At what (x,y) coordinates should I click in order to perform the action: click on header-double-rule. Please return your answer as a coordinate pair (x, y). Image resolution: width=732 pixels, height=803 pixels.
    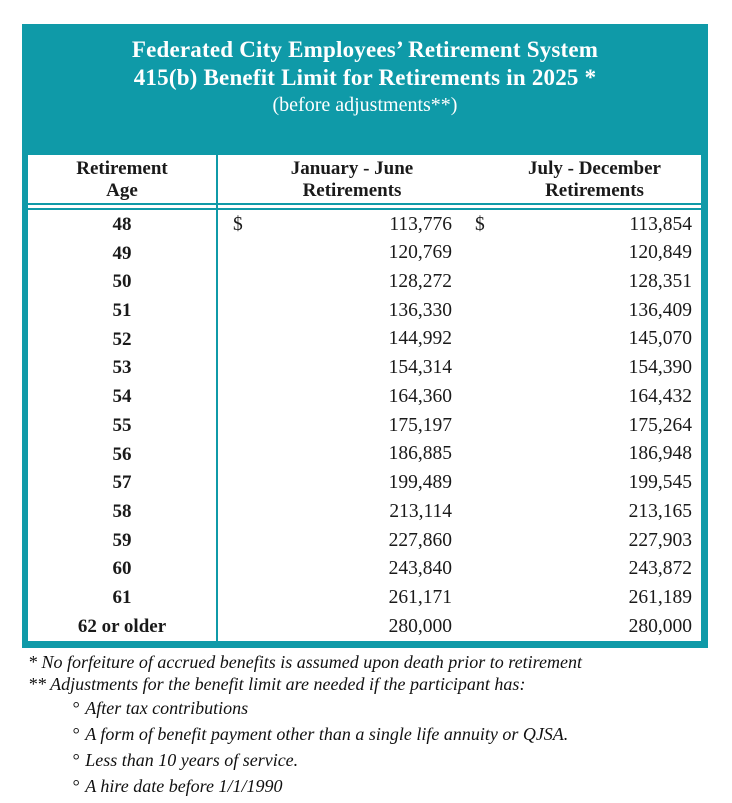
    Looking at the image, I should click on (364, 206).